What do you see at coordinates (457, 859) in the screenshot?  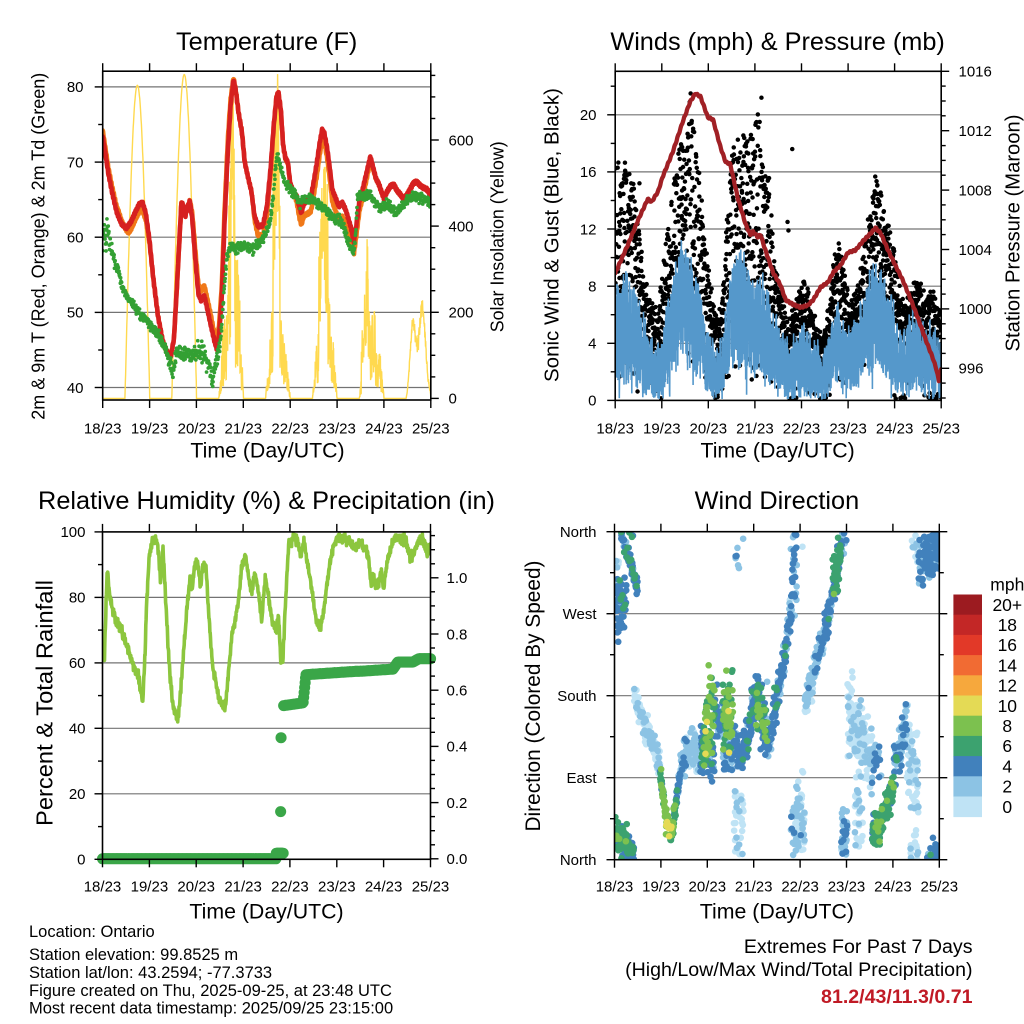 I see `svg-text: 0.0` at bounding box center [457, 859].